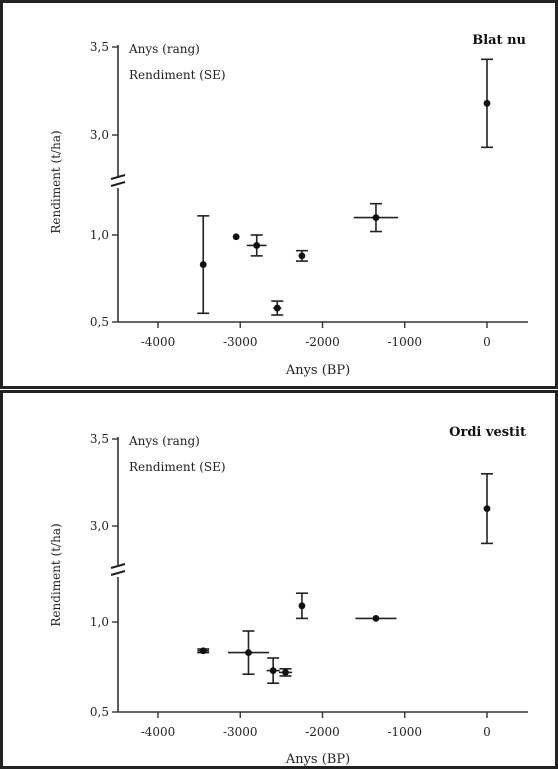  What do you see at coordinates (487, 432) in the screenshot?
I see `chart-title: Ordi vestit` at bounding box center [487, 432].